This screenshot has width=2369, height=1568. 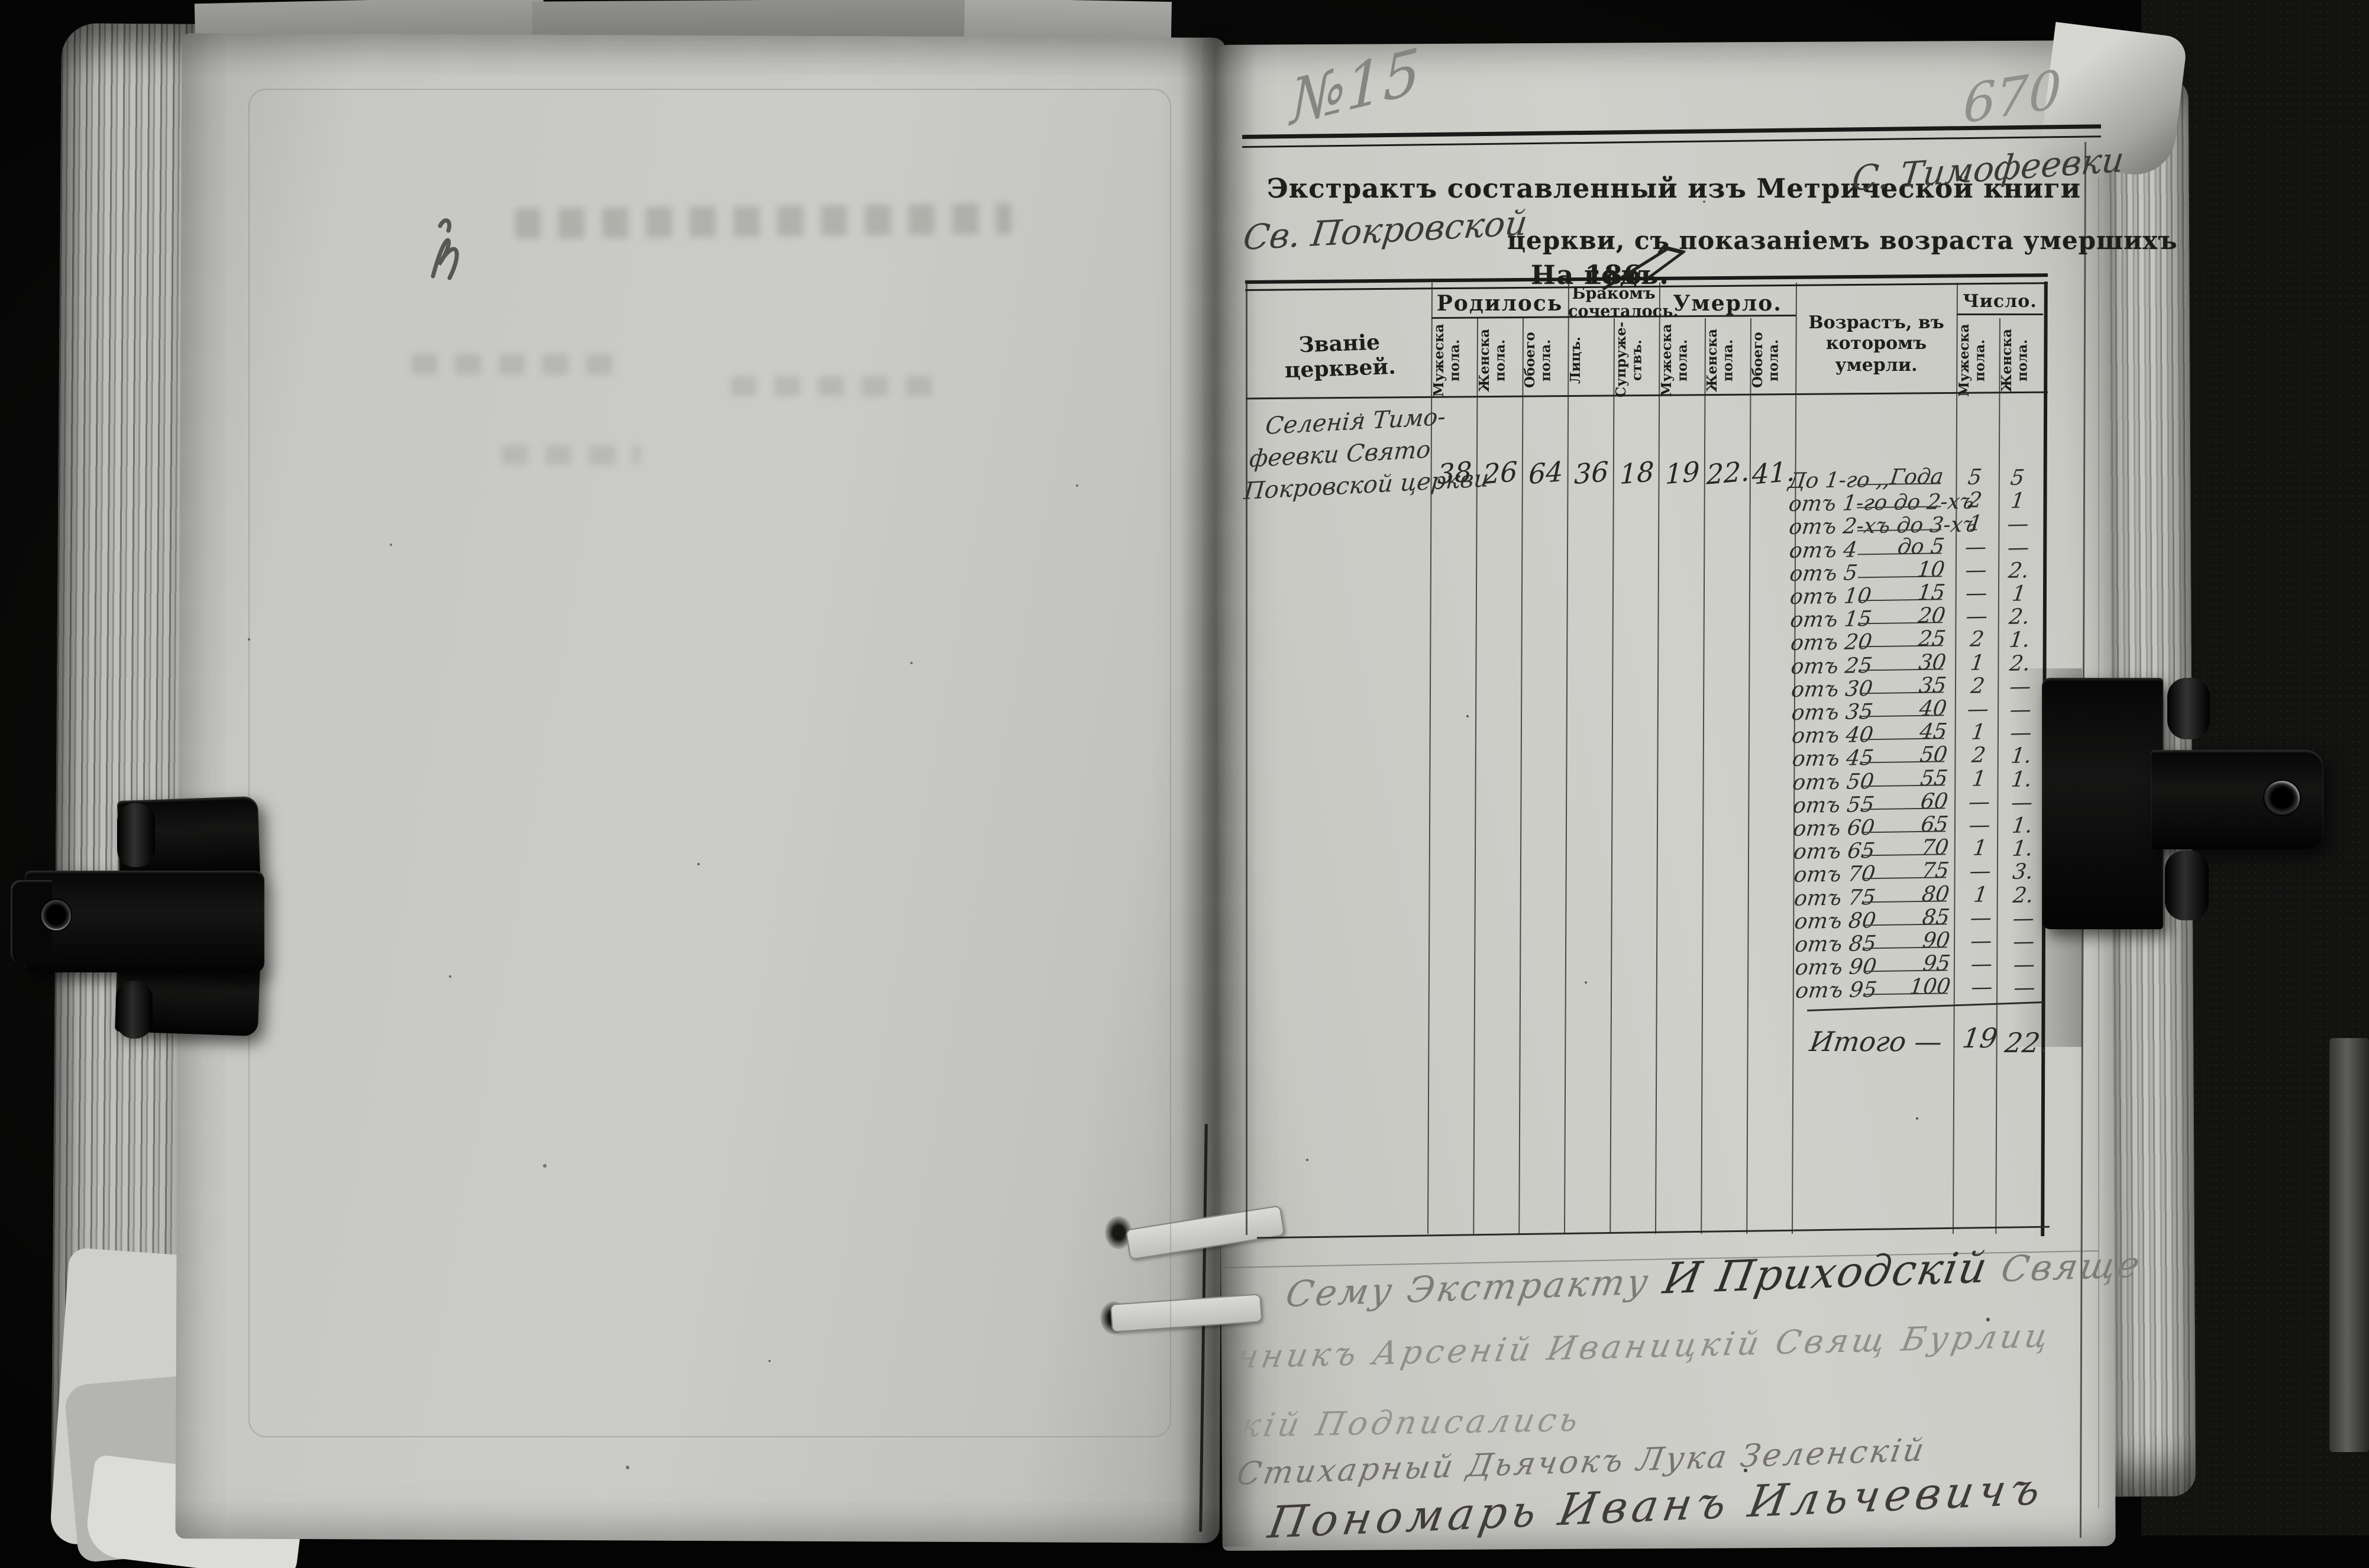 What do you see at coordinates (1340, 356) in the screenshot?
I see `column-header-church: Званіе церквей.` at bounding box center [1340, 356].